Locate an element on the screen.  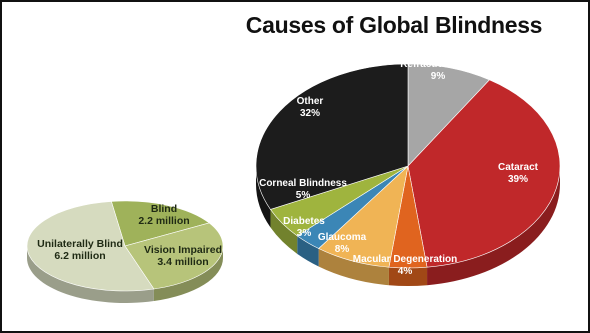
slice-label-glaucoma: Glaucoma 8% is located at coordinates (342, 243).